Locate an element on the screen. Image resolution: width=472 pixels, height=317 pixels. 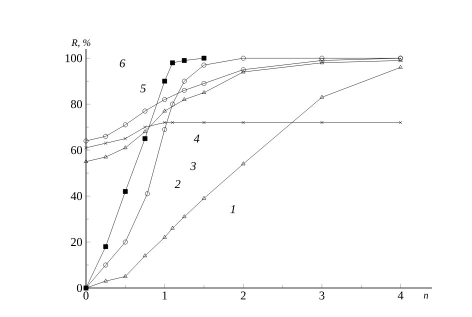
y-axis-title: R, % is located at coordinates (80, 43).